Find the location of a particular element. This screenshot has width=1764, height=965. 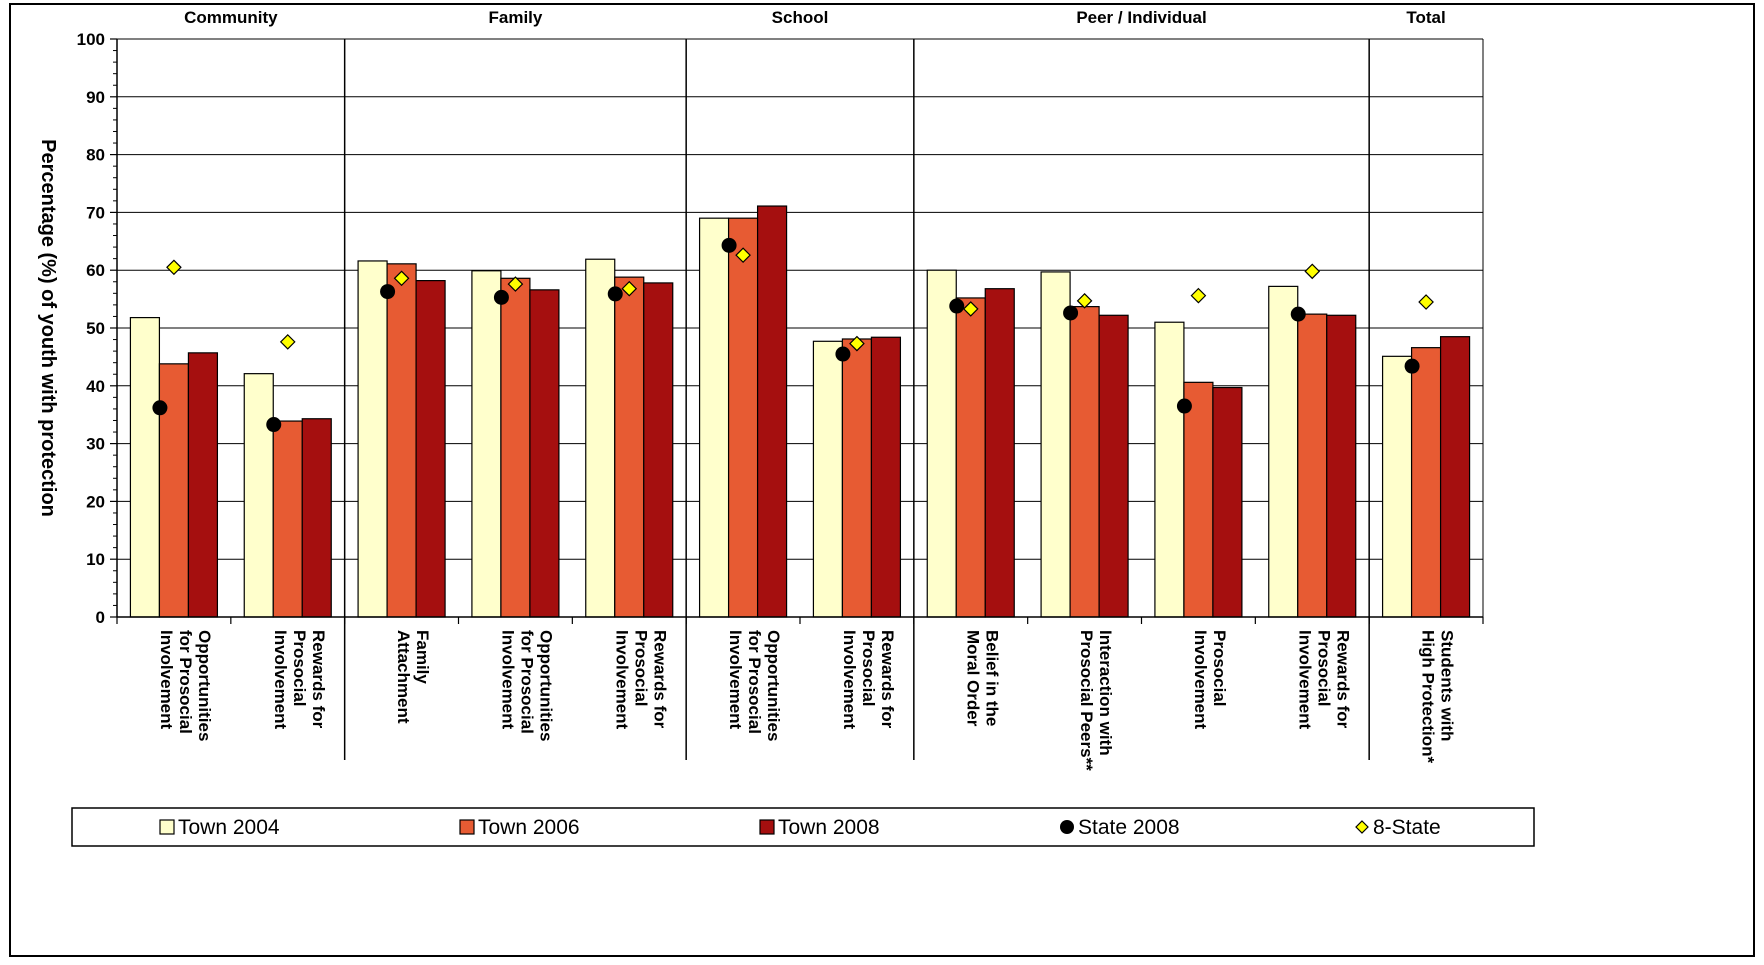

category-label-10-1: Prosocial is located at coordinates (1323, 668).